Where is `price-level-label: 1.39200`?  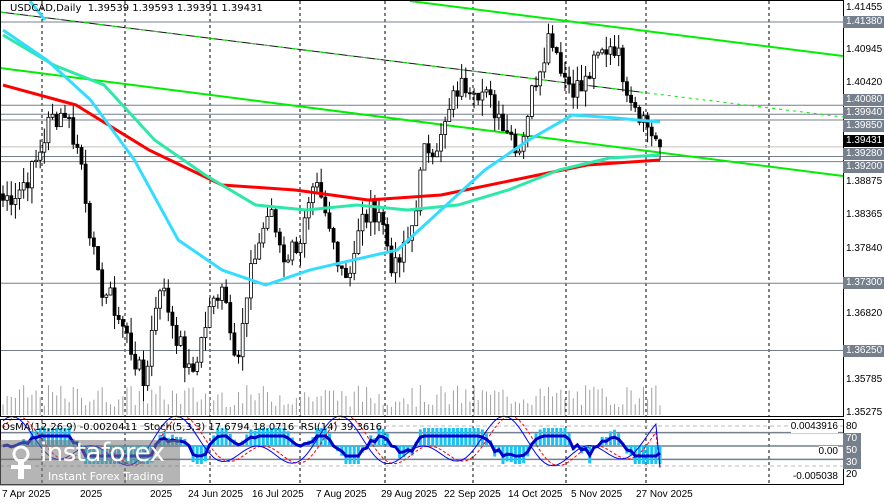 price-level-label: 1.39200 is located at coordinates (863, 167).